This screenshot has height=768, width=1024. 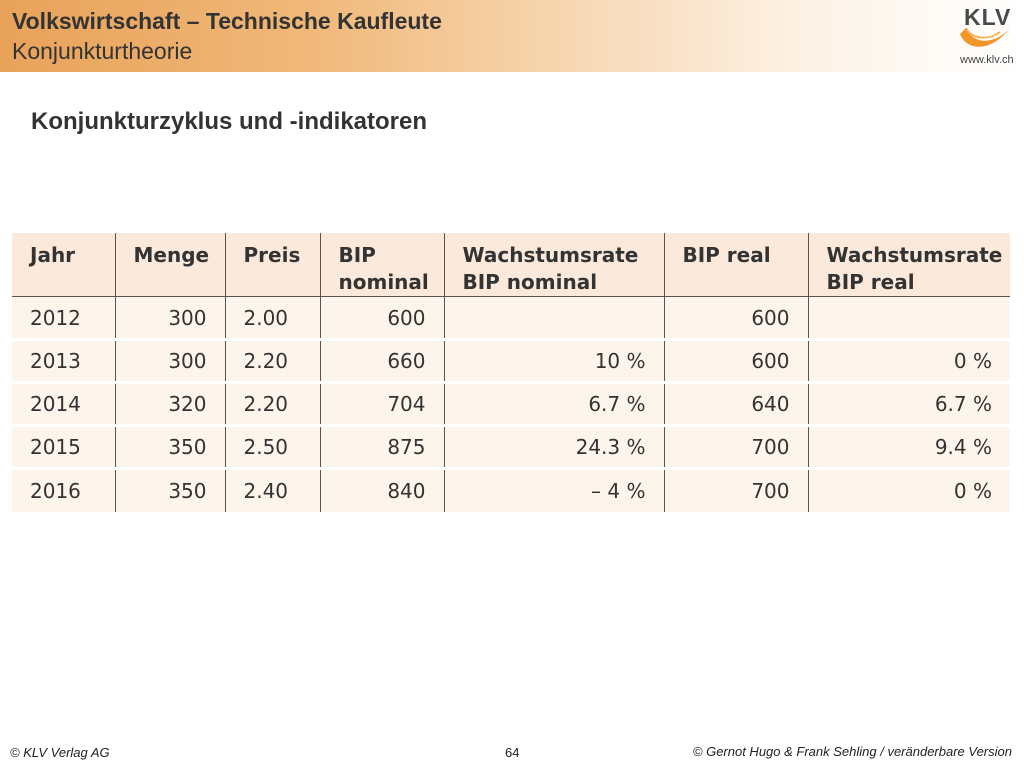 I want to click on cell-bip-nominal: 704, so click(x=382, y=404).